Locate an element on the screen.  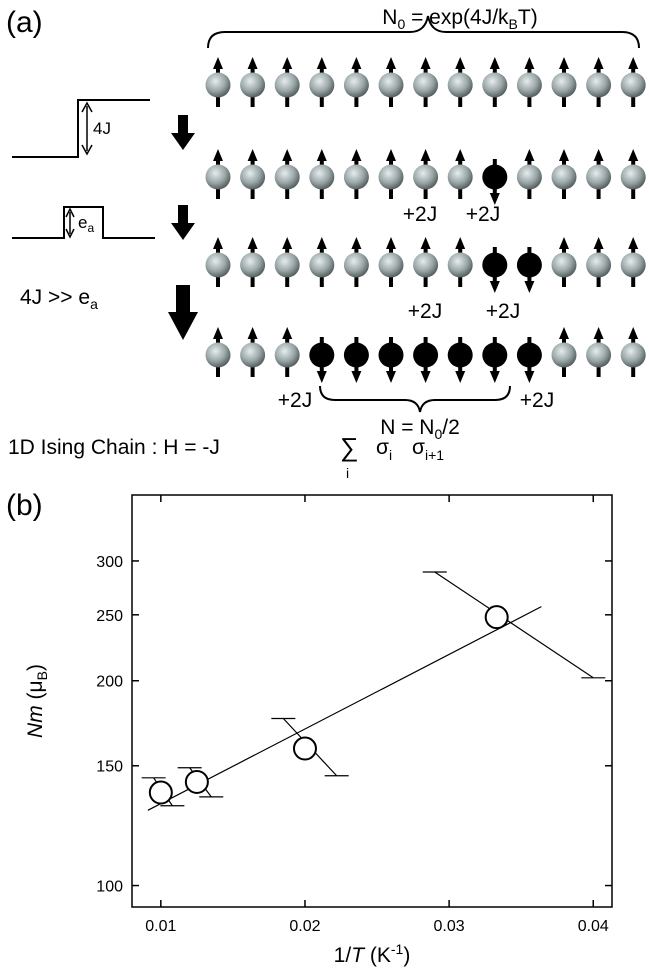
sigma: σi is located at coordinates (384, 449).